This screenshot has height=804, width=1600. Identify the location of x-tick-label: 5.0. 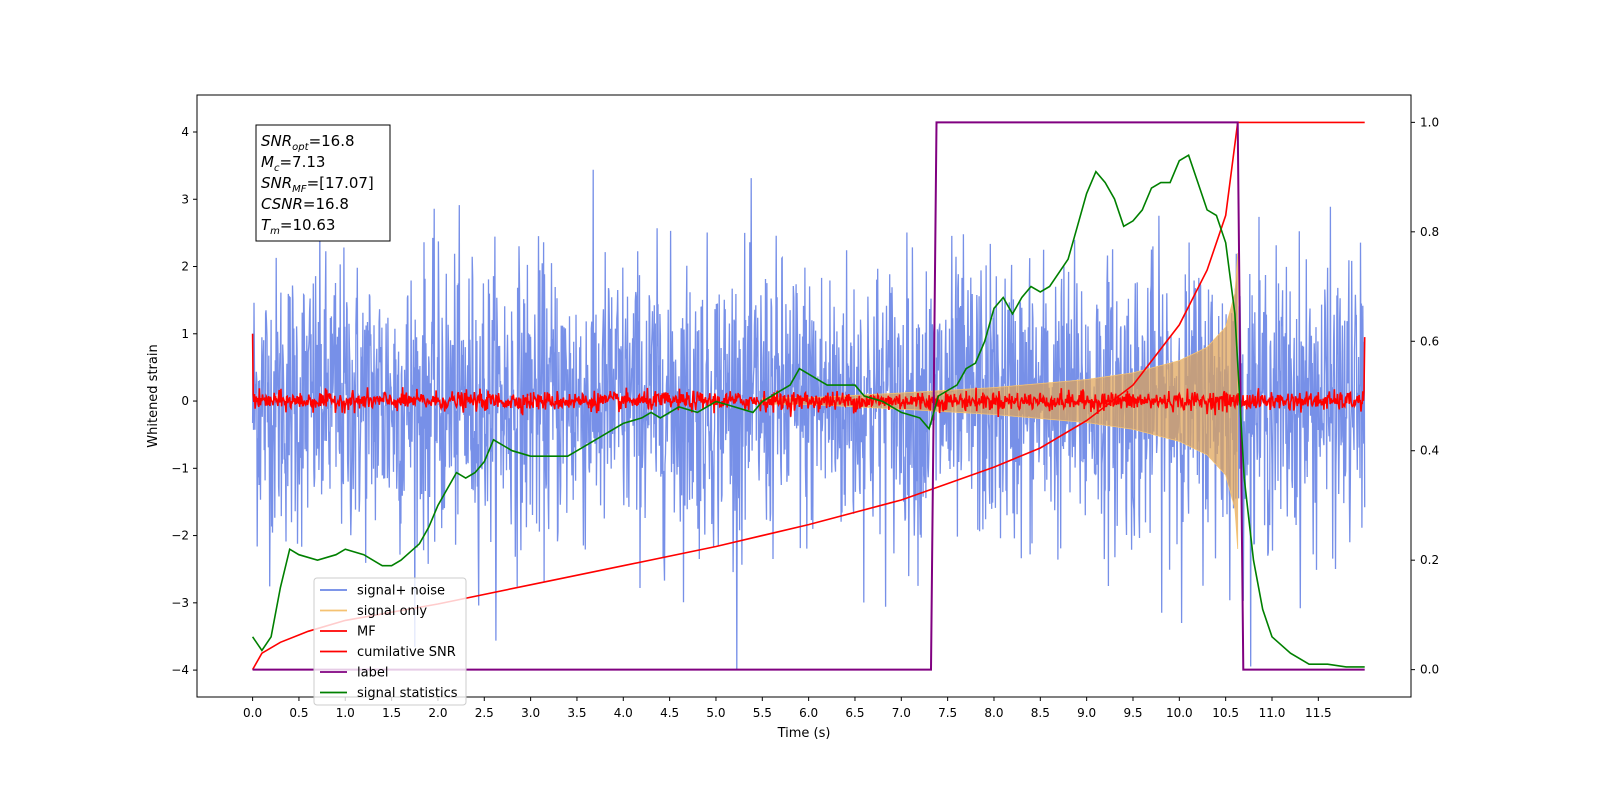
(715, 713).